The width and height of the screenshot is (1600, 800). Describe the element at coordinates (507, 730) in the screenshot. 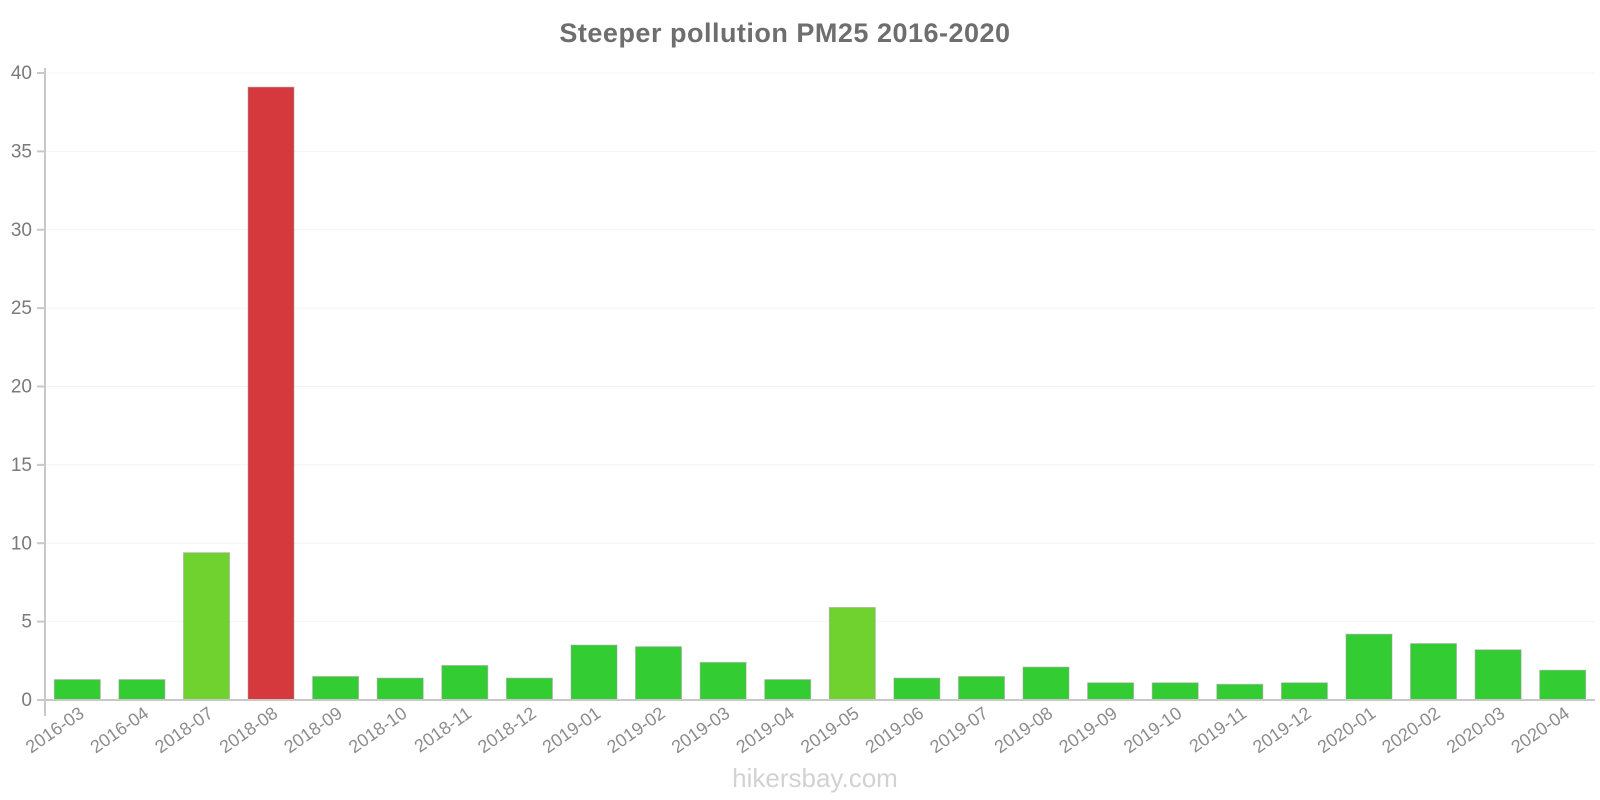

I see `x-tick-label-2018-12: 2018-12` at that location.